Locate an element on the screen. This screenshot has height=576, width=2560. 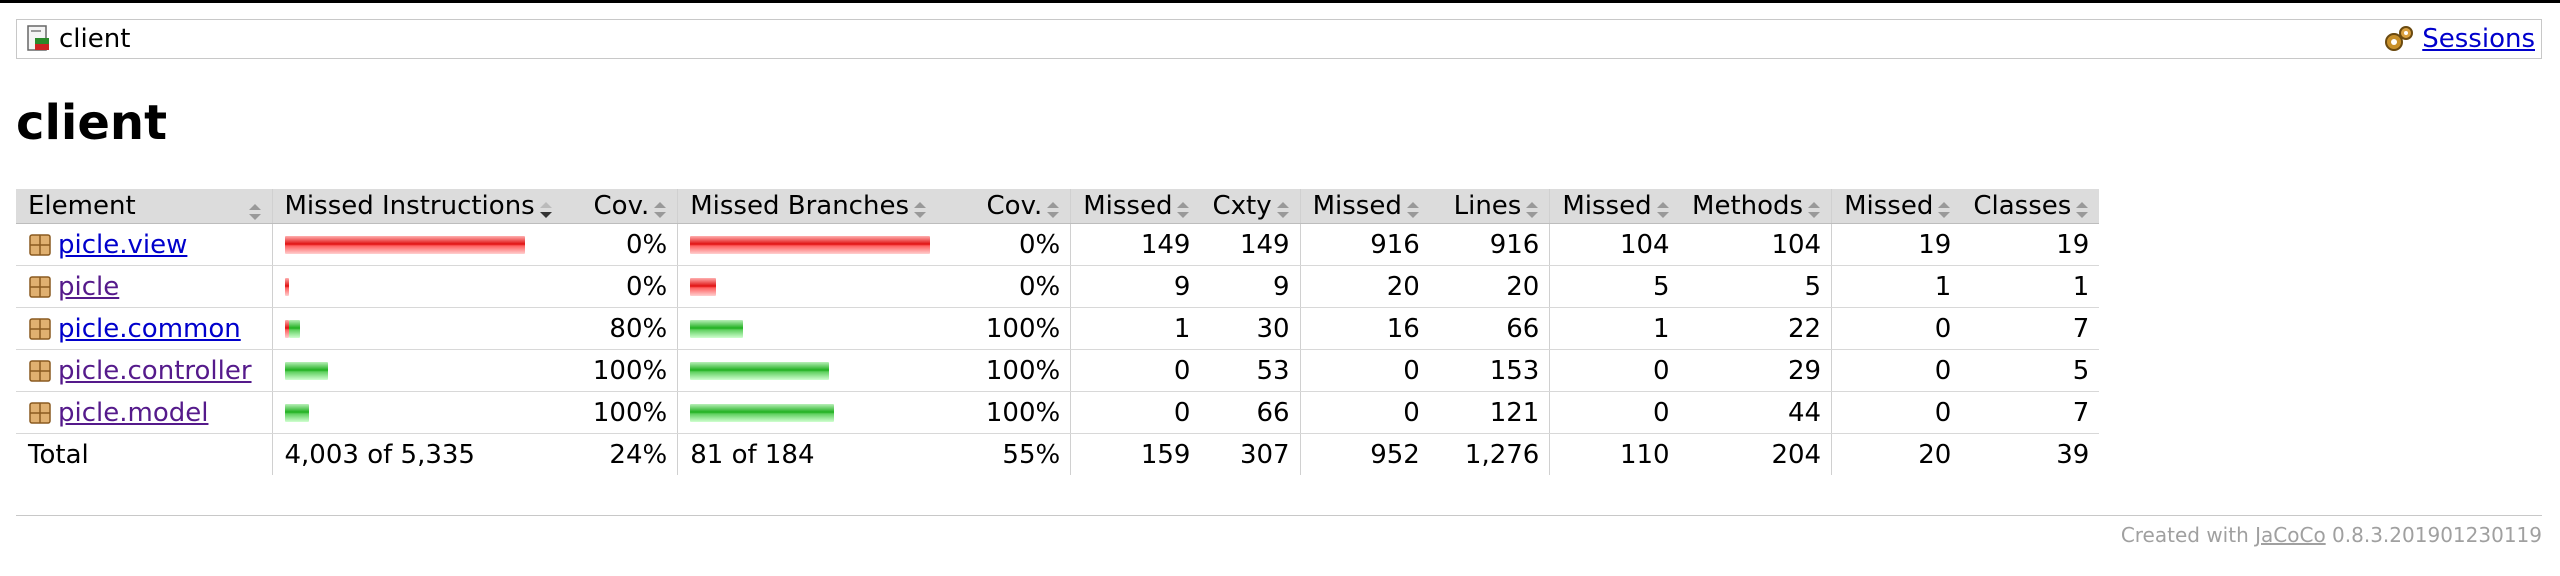
lines: 153 is located at coordinates (1489, 370).